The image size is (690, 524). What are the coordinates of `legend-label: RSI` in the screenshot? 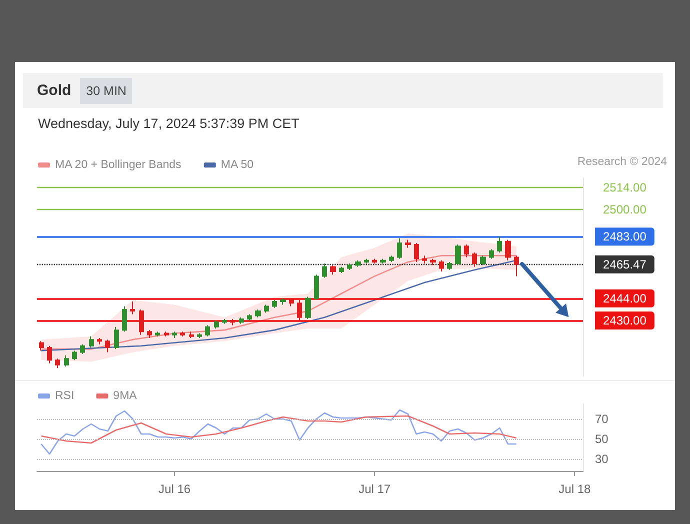 It's located at (64, 396).